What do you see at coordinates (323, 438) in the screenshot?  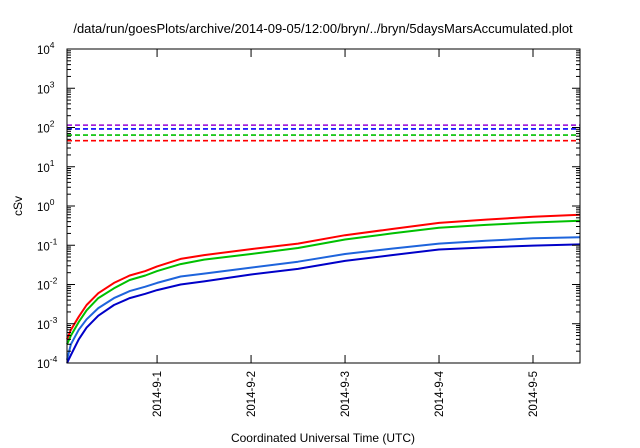 I see `x-axis-label: Coordinated Universal Time (UTC)` at bounding box center [323, 438].